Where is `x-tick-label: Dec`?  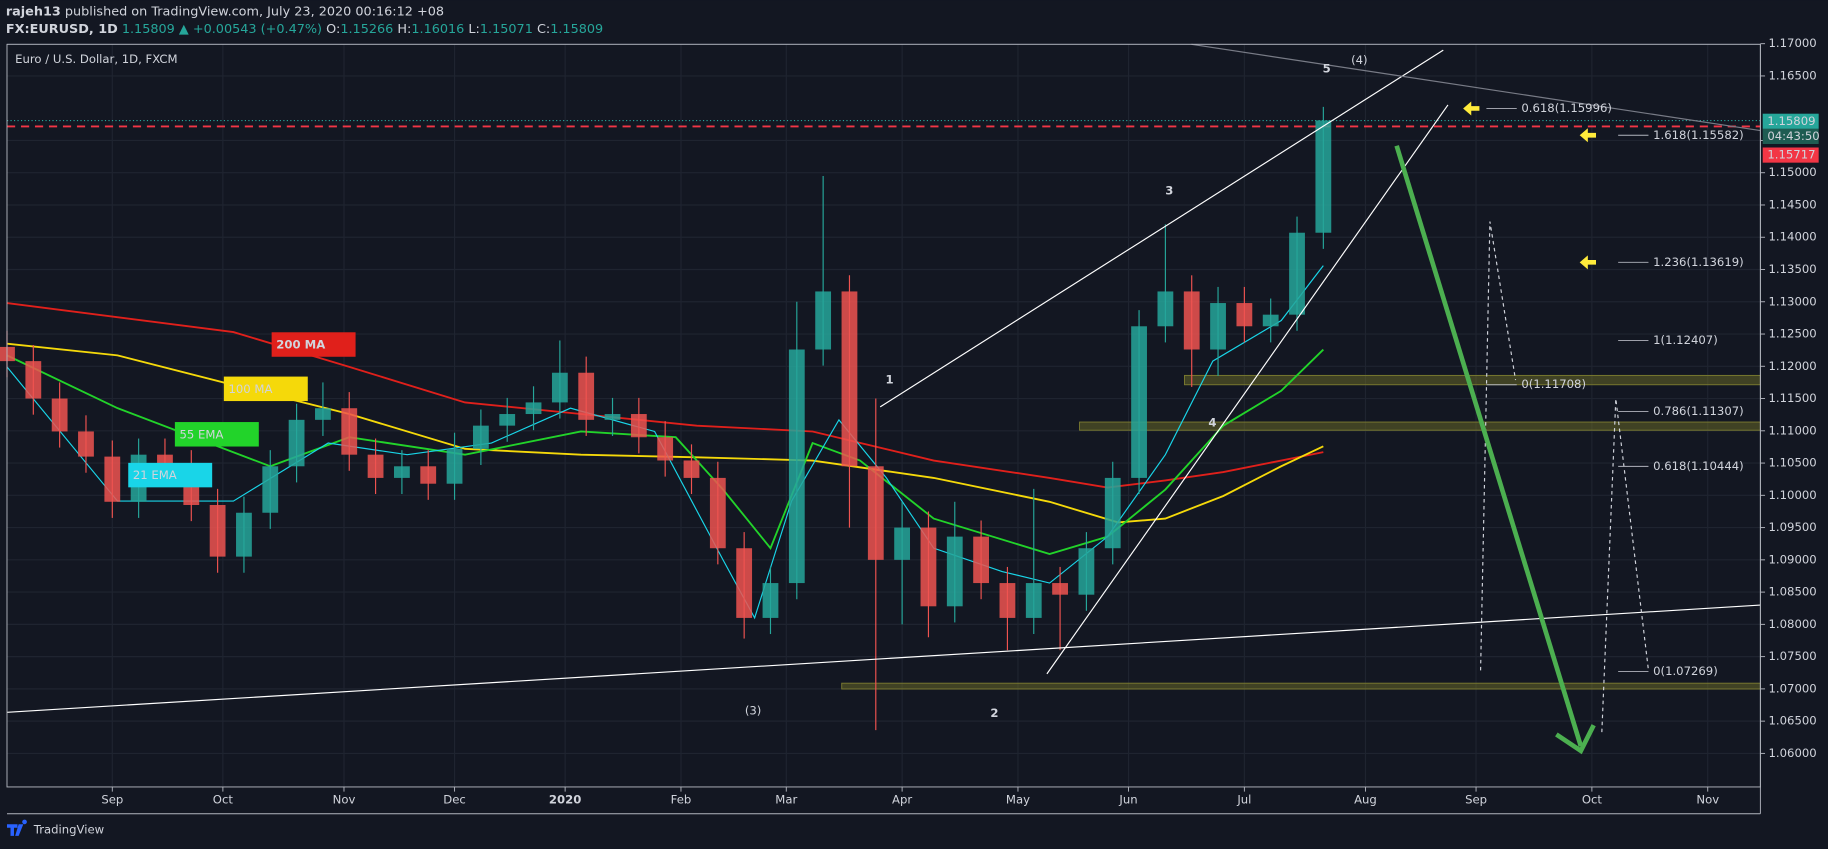
x-tick-label: Dec is located at coordinates (454, 799).